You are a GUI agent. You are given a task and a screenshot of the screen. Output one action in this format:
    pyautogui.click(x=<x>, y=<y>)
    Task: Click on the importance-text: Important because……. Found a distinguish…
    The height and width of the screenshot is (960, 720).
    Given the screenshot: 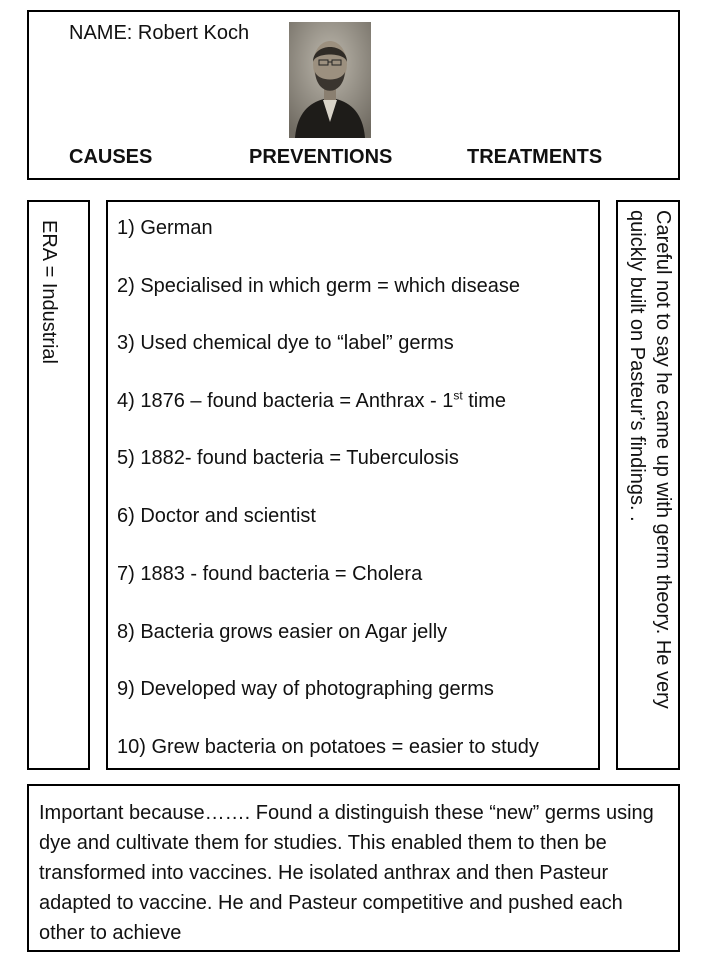 What is the action you would take?
    pyautogui.click(x=346, y=873)
    